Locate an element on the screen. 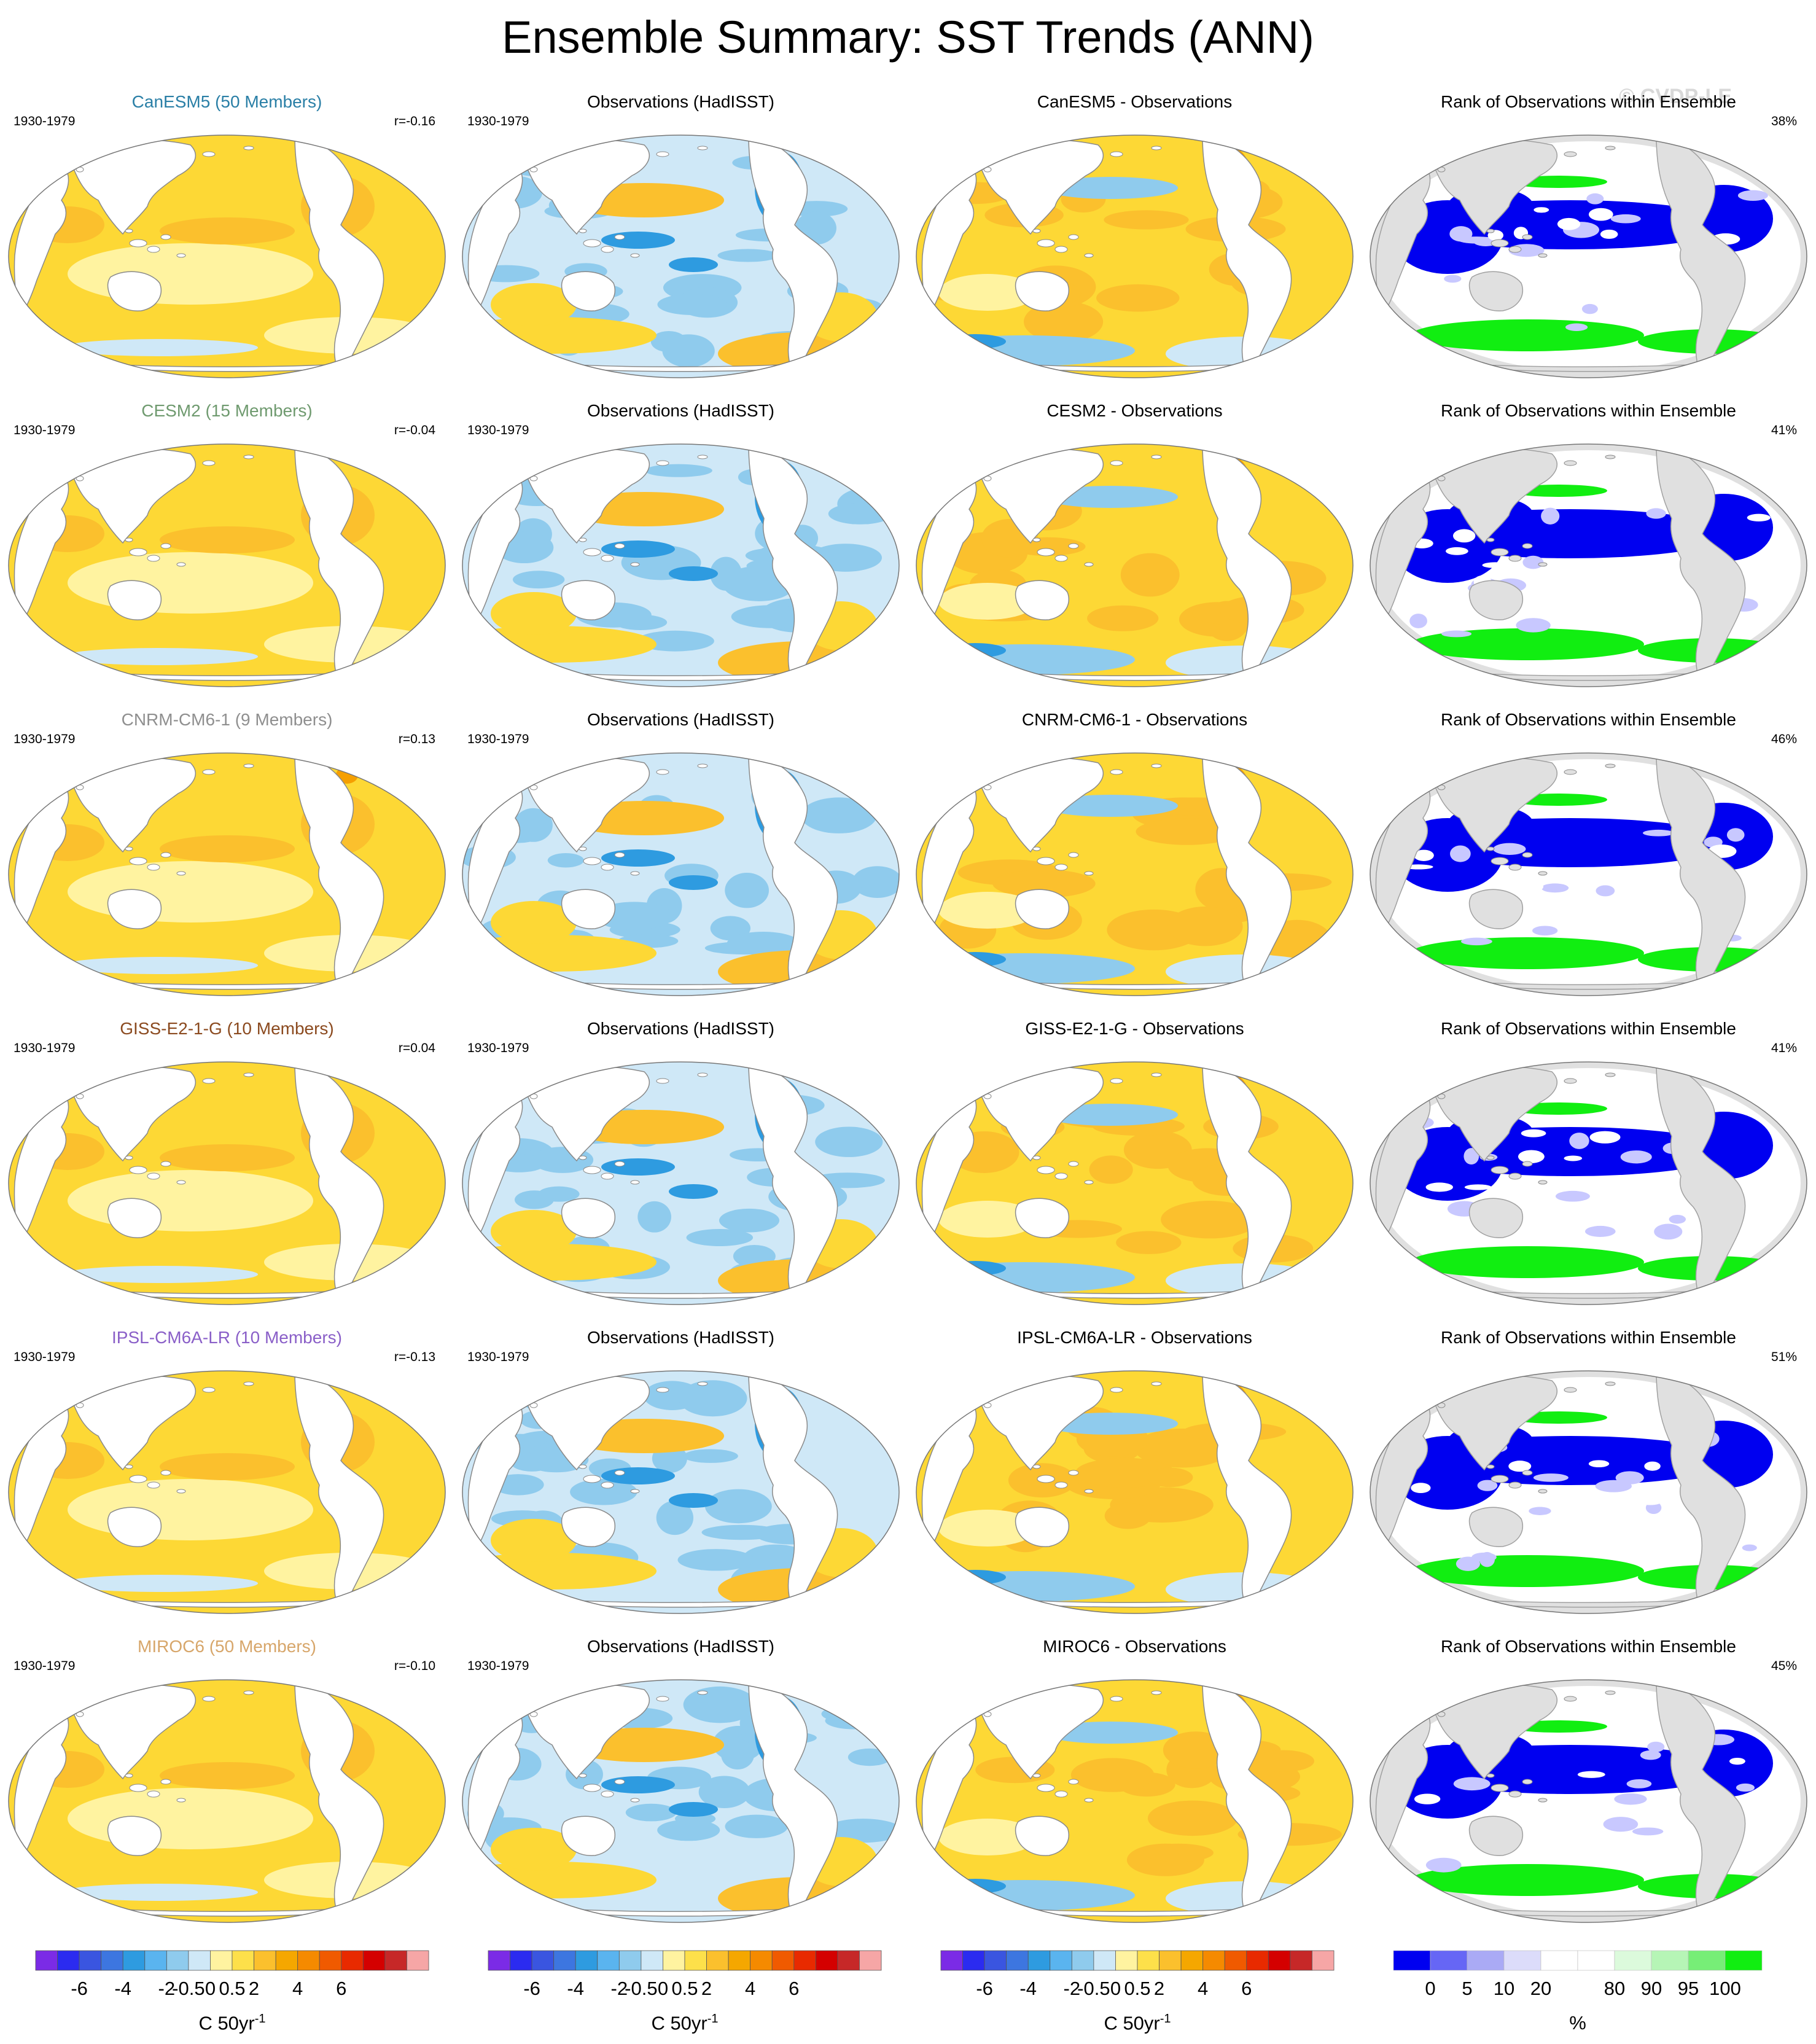  colorbar-tick-label: 6 is located at coordinates (1246, 1988).